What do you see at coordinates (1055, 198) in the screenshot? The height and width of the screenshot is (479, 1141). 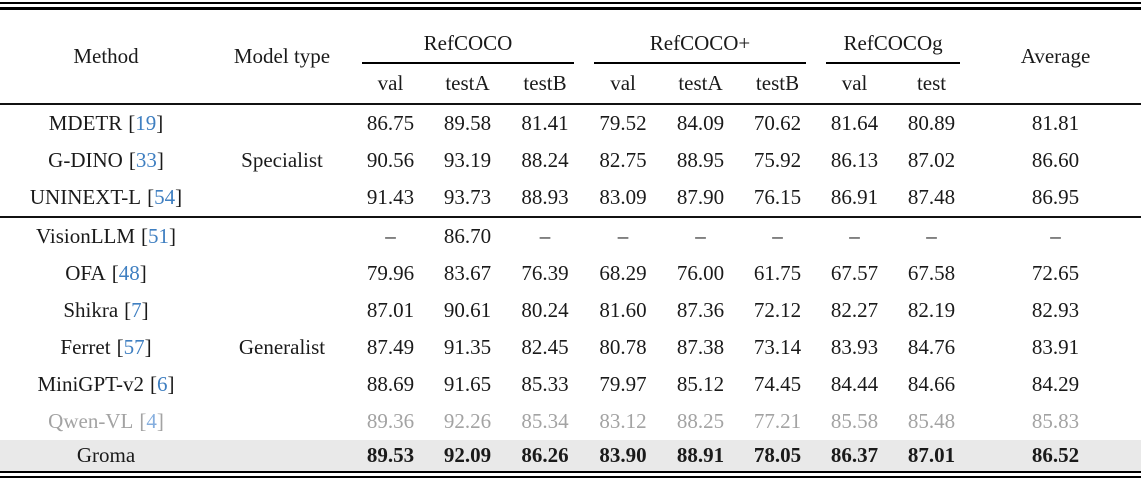 I see `value-cell: 86.95` at bounding box center [1055, 198].